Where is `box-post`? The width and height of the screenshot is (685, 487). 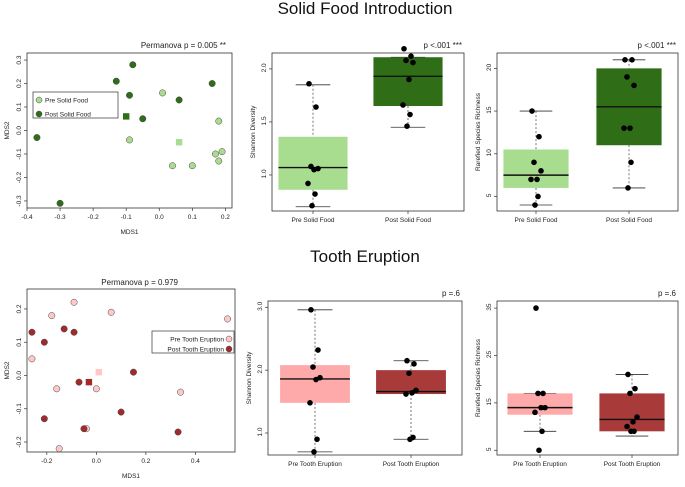
box-post is located at coordinates (632, 412).